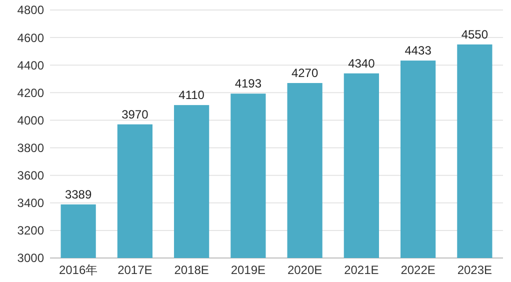 The width and height of the screenshot is (511, 282). Describe the element at coordinates (78, 194) in the screenshot. I see `data-label: 3389` at that location.